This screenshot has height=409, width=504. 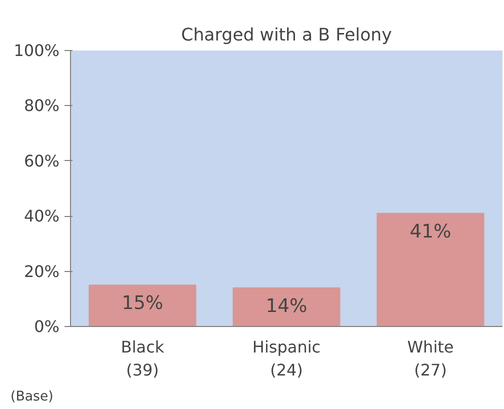 What do you see at coordinates (37, 50) in the screenshot?
I see `y-tick-label: 100%` at bounding box center [37, 50].